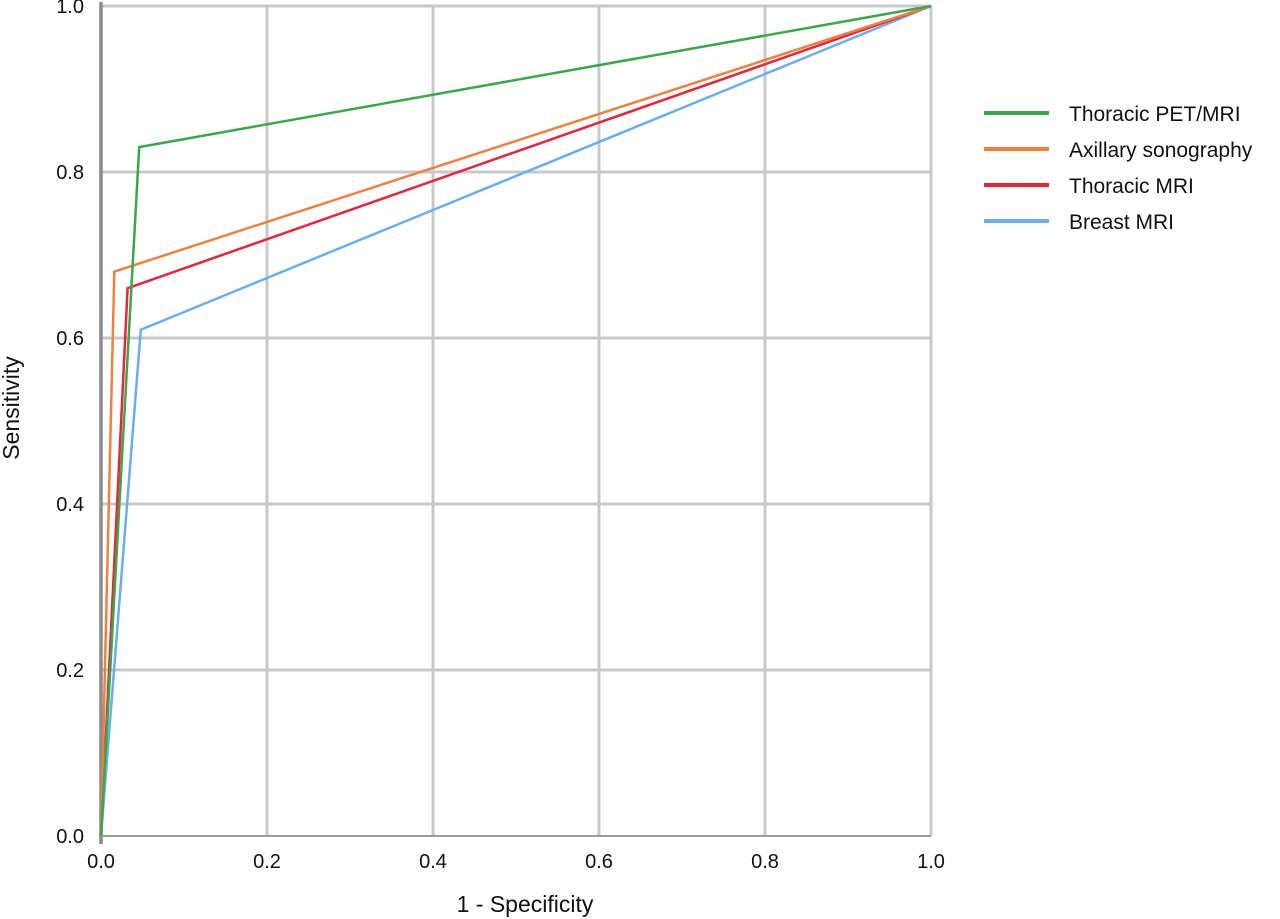 The height and width of the screenshot is (919, 1280). I want to click on x-tick-label: 0.4, so click(433, 862).